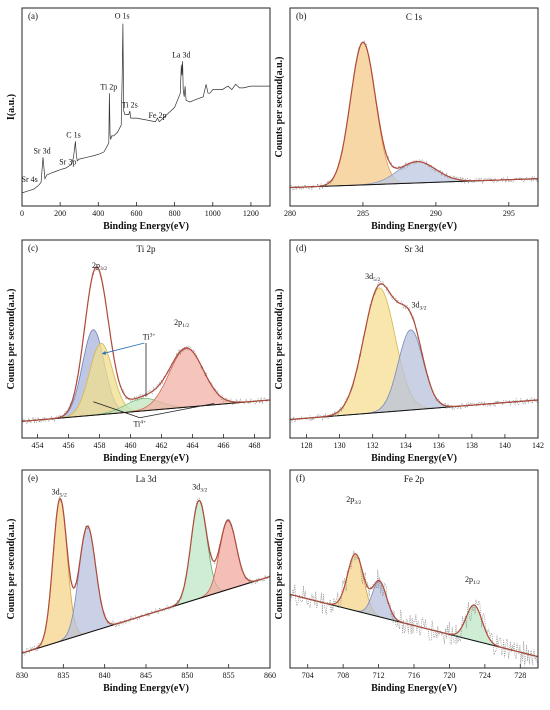  What do you see at coordinates (22, 675) in the screenshot?
I see `x-tick-label: 830` at bounding box center [22, 675].